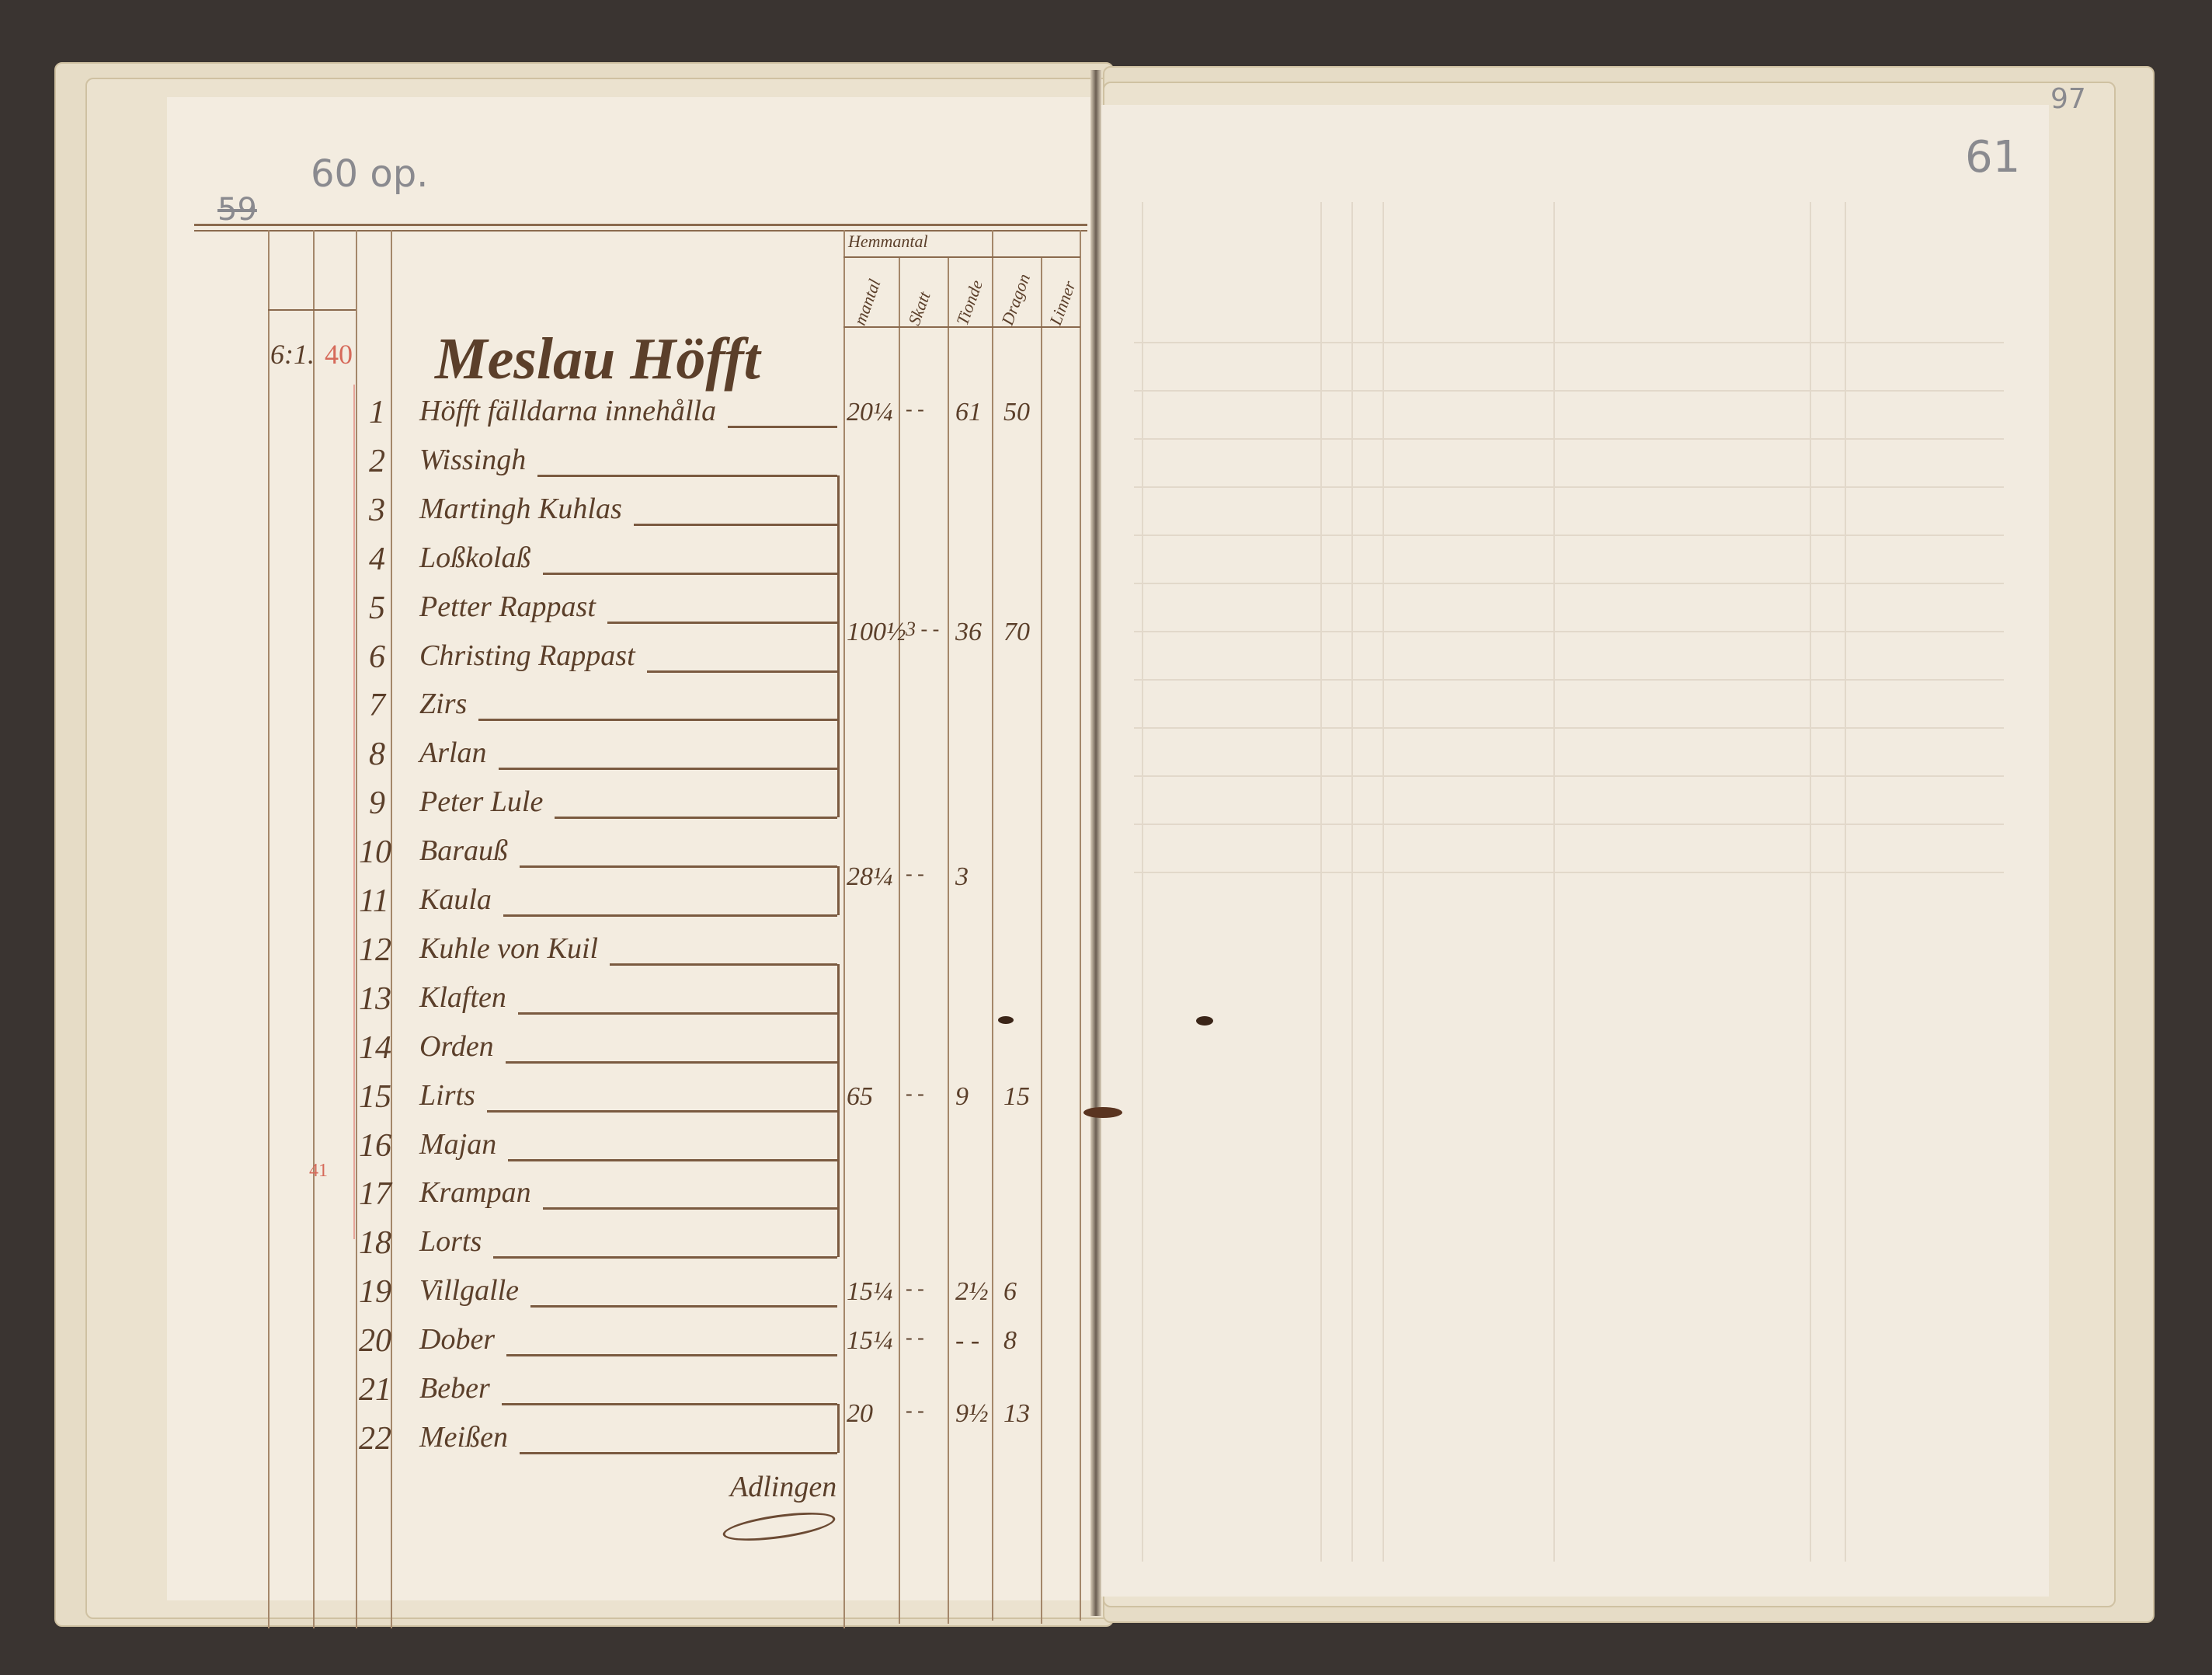 Image resolution: width=2212 pixels, height=1675 pixels. Describe the element at coordinates (1016, 1096) in the screenshot. I see `group-value: 15` at that location.